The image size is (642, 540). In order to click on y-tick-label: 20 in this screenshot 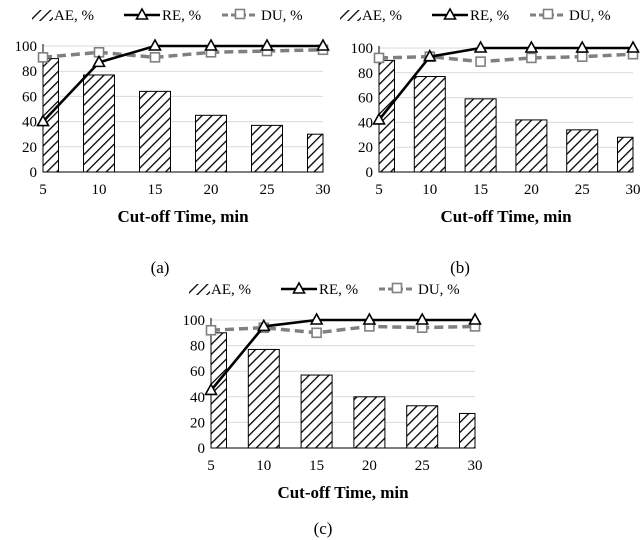, I will do `click(365, 148)`.